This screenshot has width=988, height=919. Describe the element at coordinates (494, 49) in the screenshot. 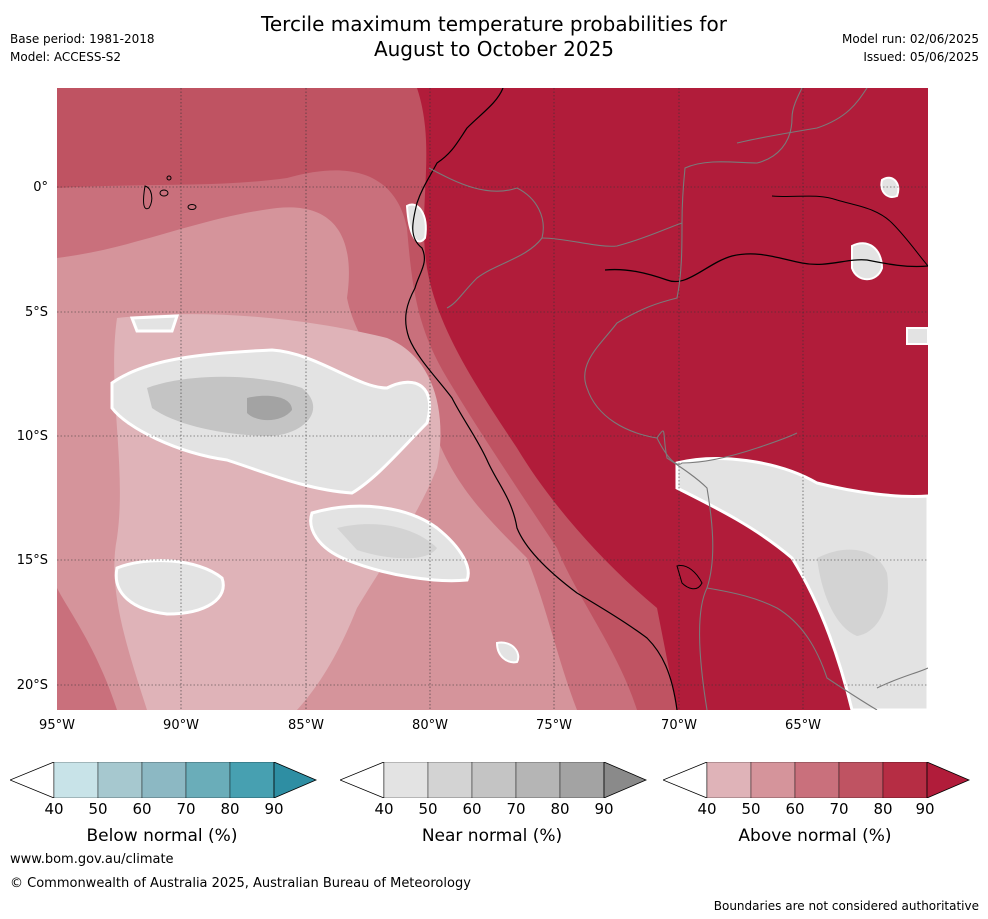

I see `title-line-2: August to October 2025` at that location.